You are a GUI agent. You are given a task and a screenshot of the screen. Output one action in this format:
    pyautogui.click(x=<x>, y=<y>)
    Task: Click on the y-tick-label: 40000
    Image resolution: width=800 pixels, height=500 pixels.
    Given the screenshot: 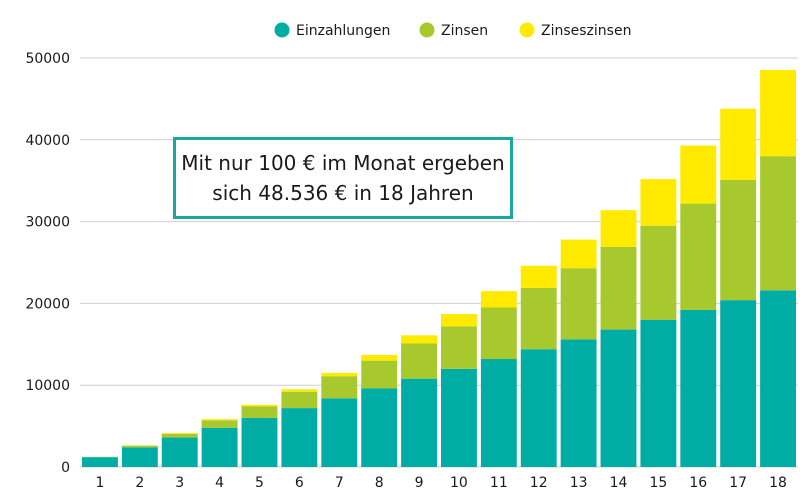 What is the action you would take?
    pyautogui.click(x=47, y=141)
    